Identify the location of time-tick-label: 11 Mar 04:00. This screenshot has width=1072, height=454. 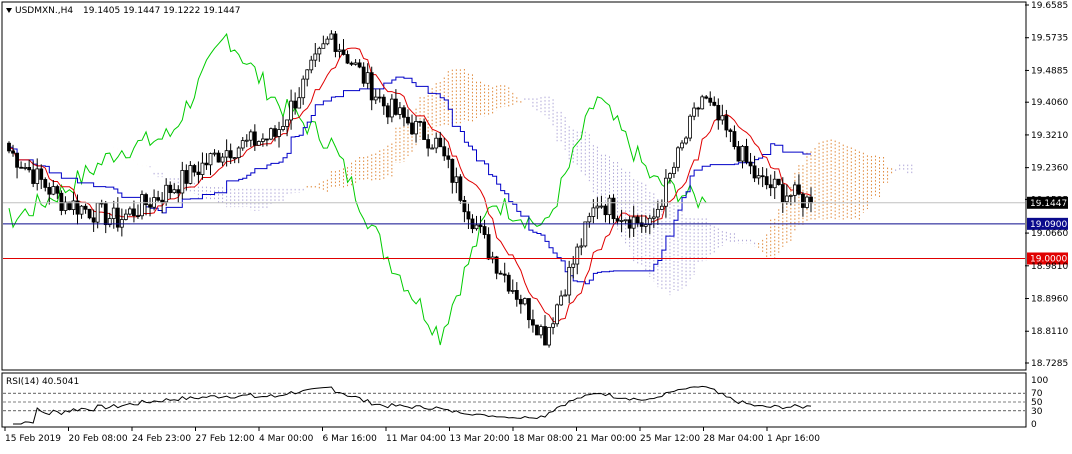
(416, 439).